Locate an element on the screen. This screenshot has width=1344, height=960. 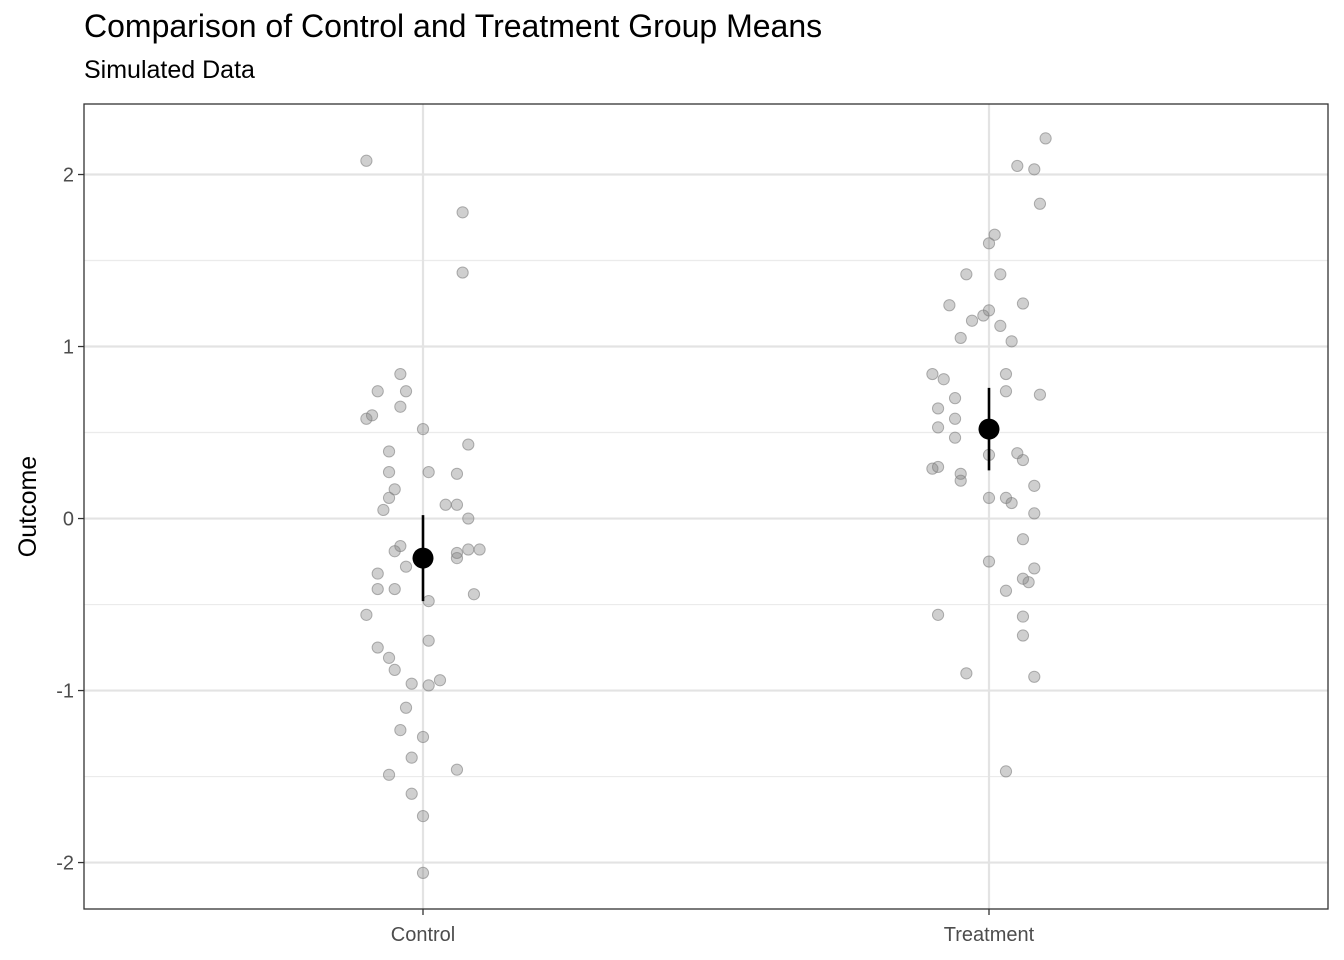
x-tick-label: Treatment is located at coordinates (989, 935).